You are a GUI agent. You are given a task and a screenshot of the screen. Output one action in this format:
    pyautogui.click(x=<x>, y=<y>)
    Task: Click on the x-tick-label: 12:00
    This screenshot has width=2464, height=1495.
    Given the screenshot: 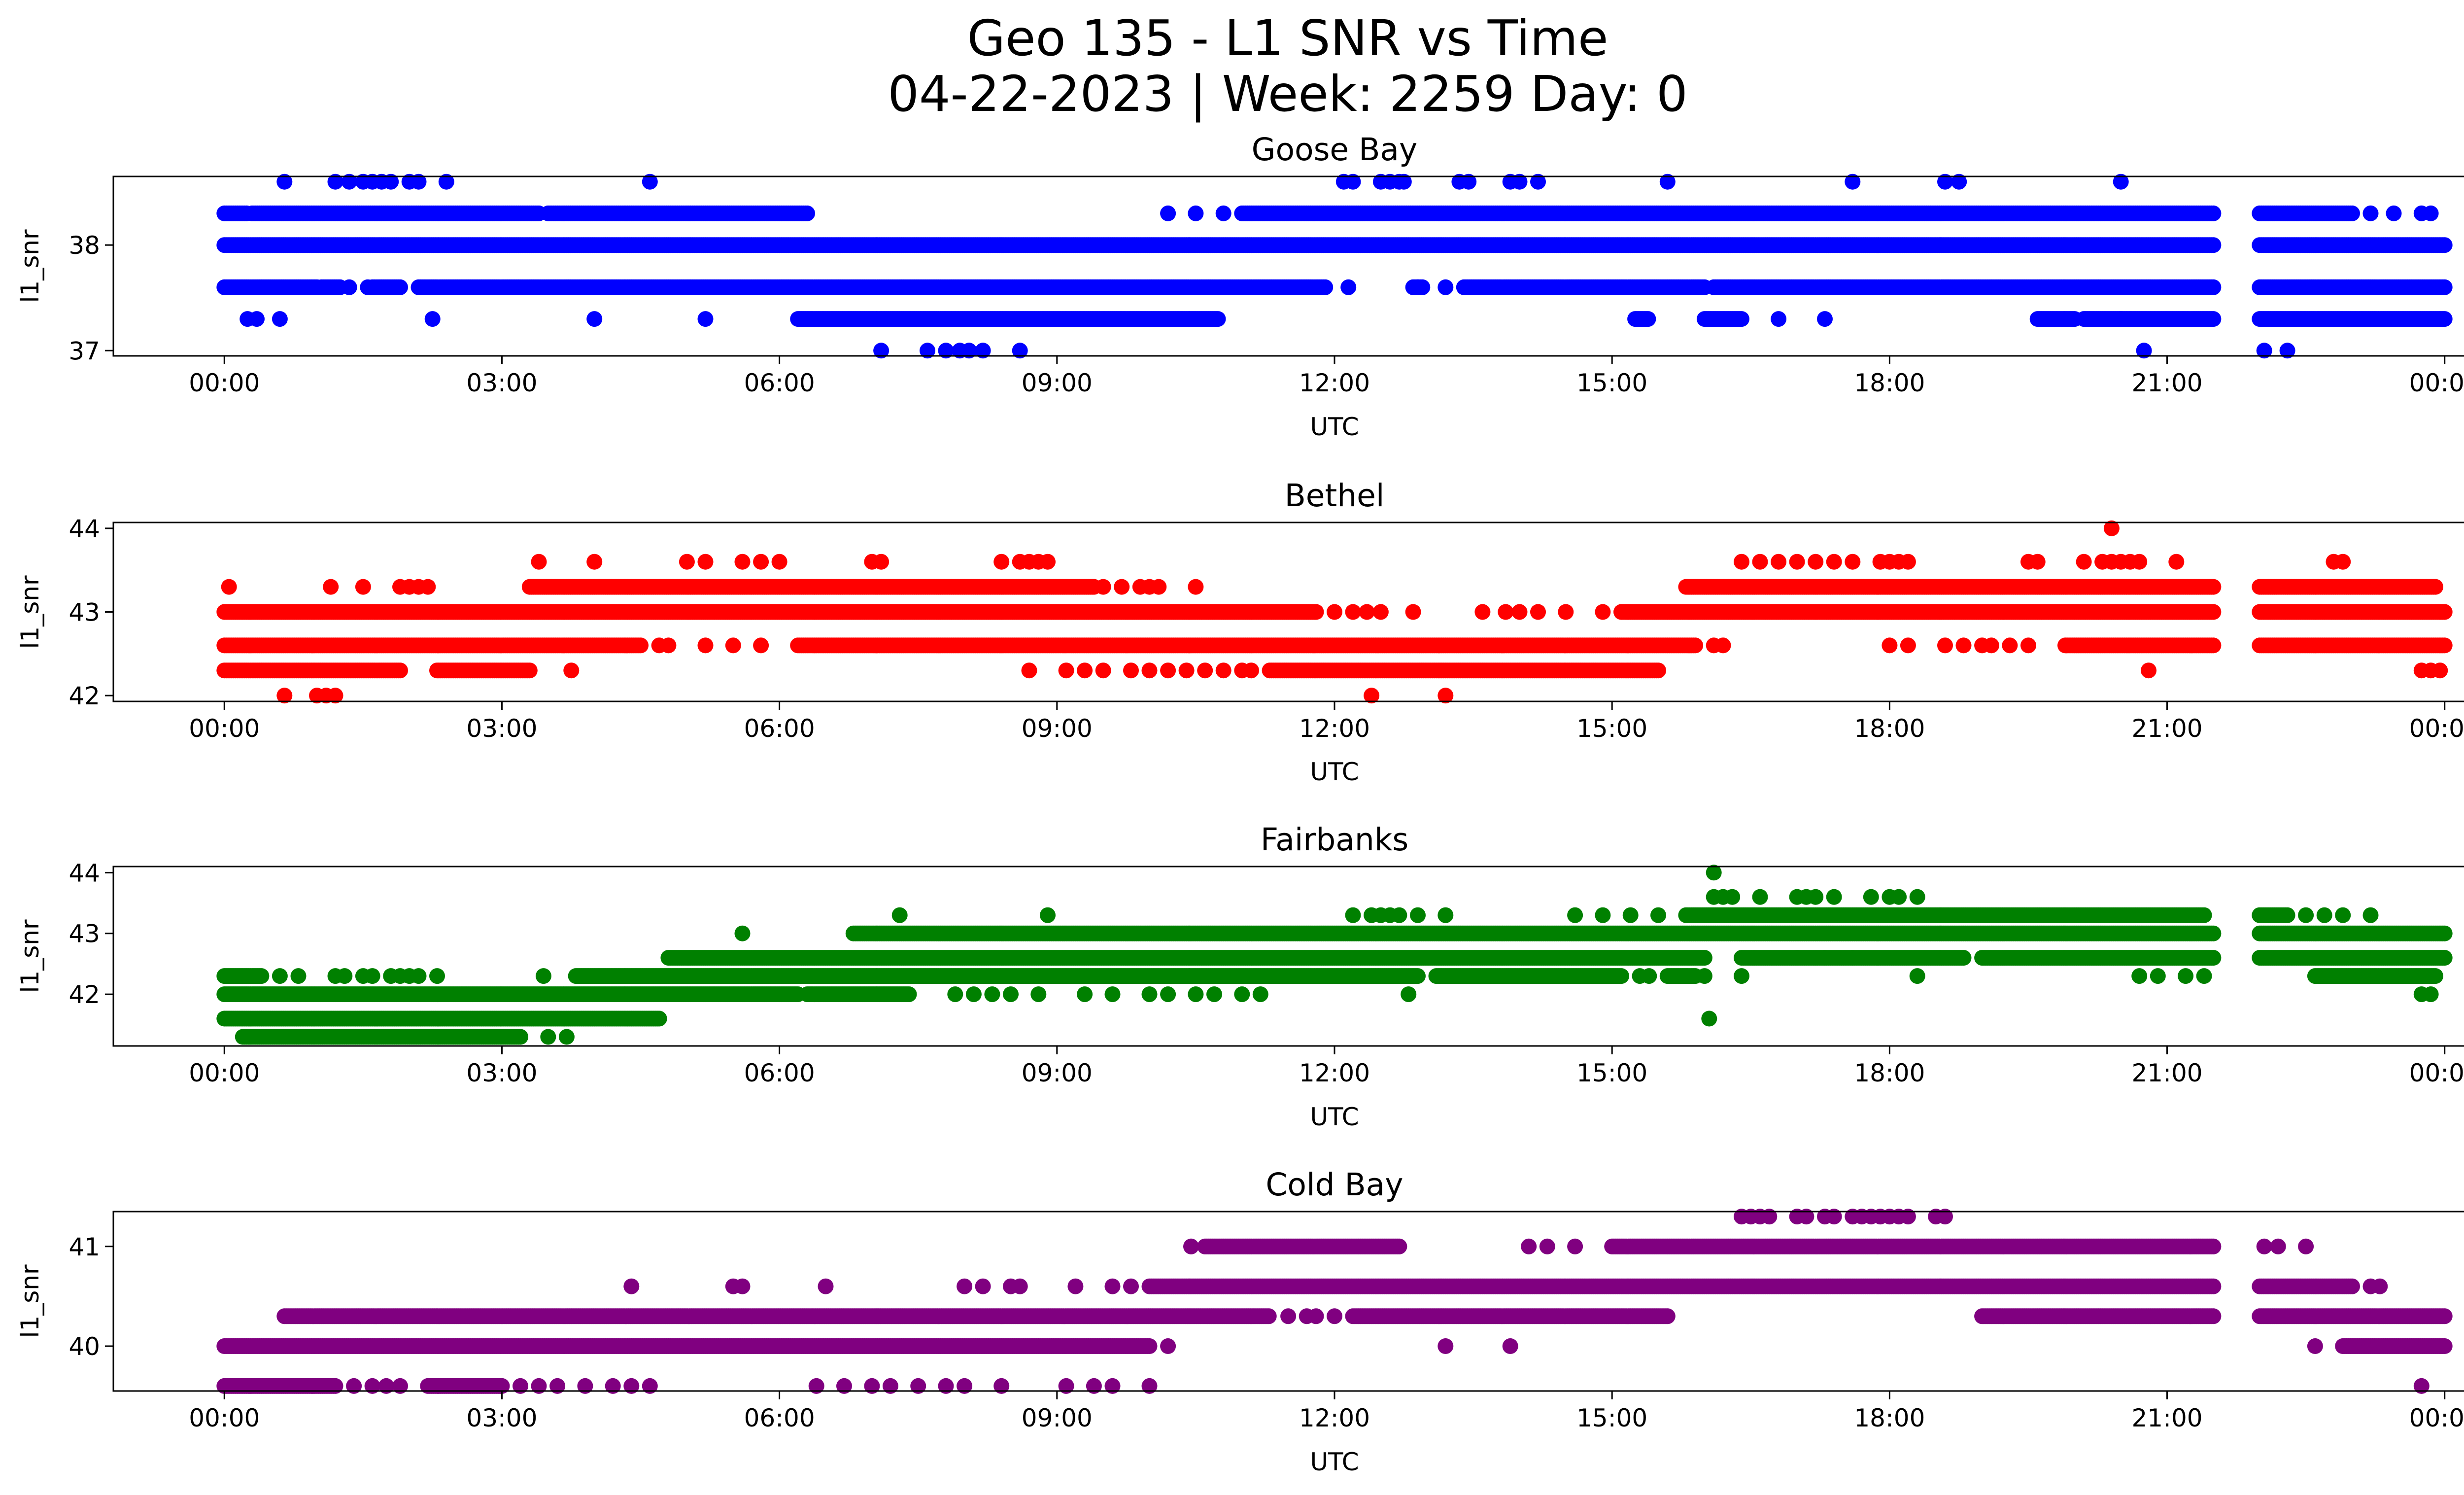 What is the action you would take?
    pyautogui.click(x=1334, y=383)
    